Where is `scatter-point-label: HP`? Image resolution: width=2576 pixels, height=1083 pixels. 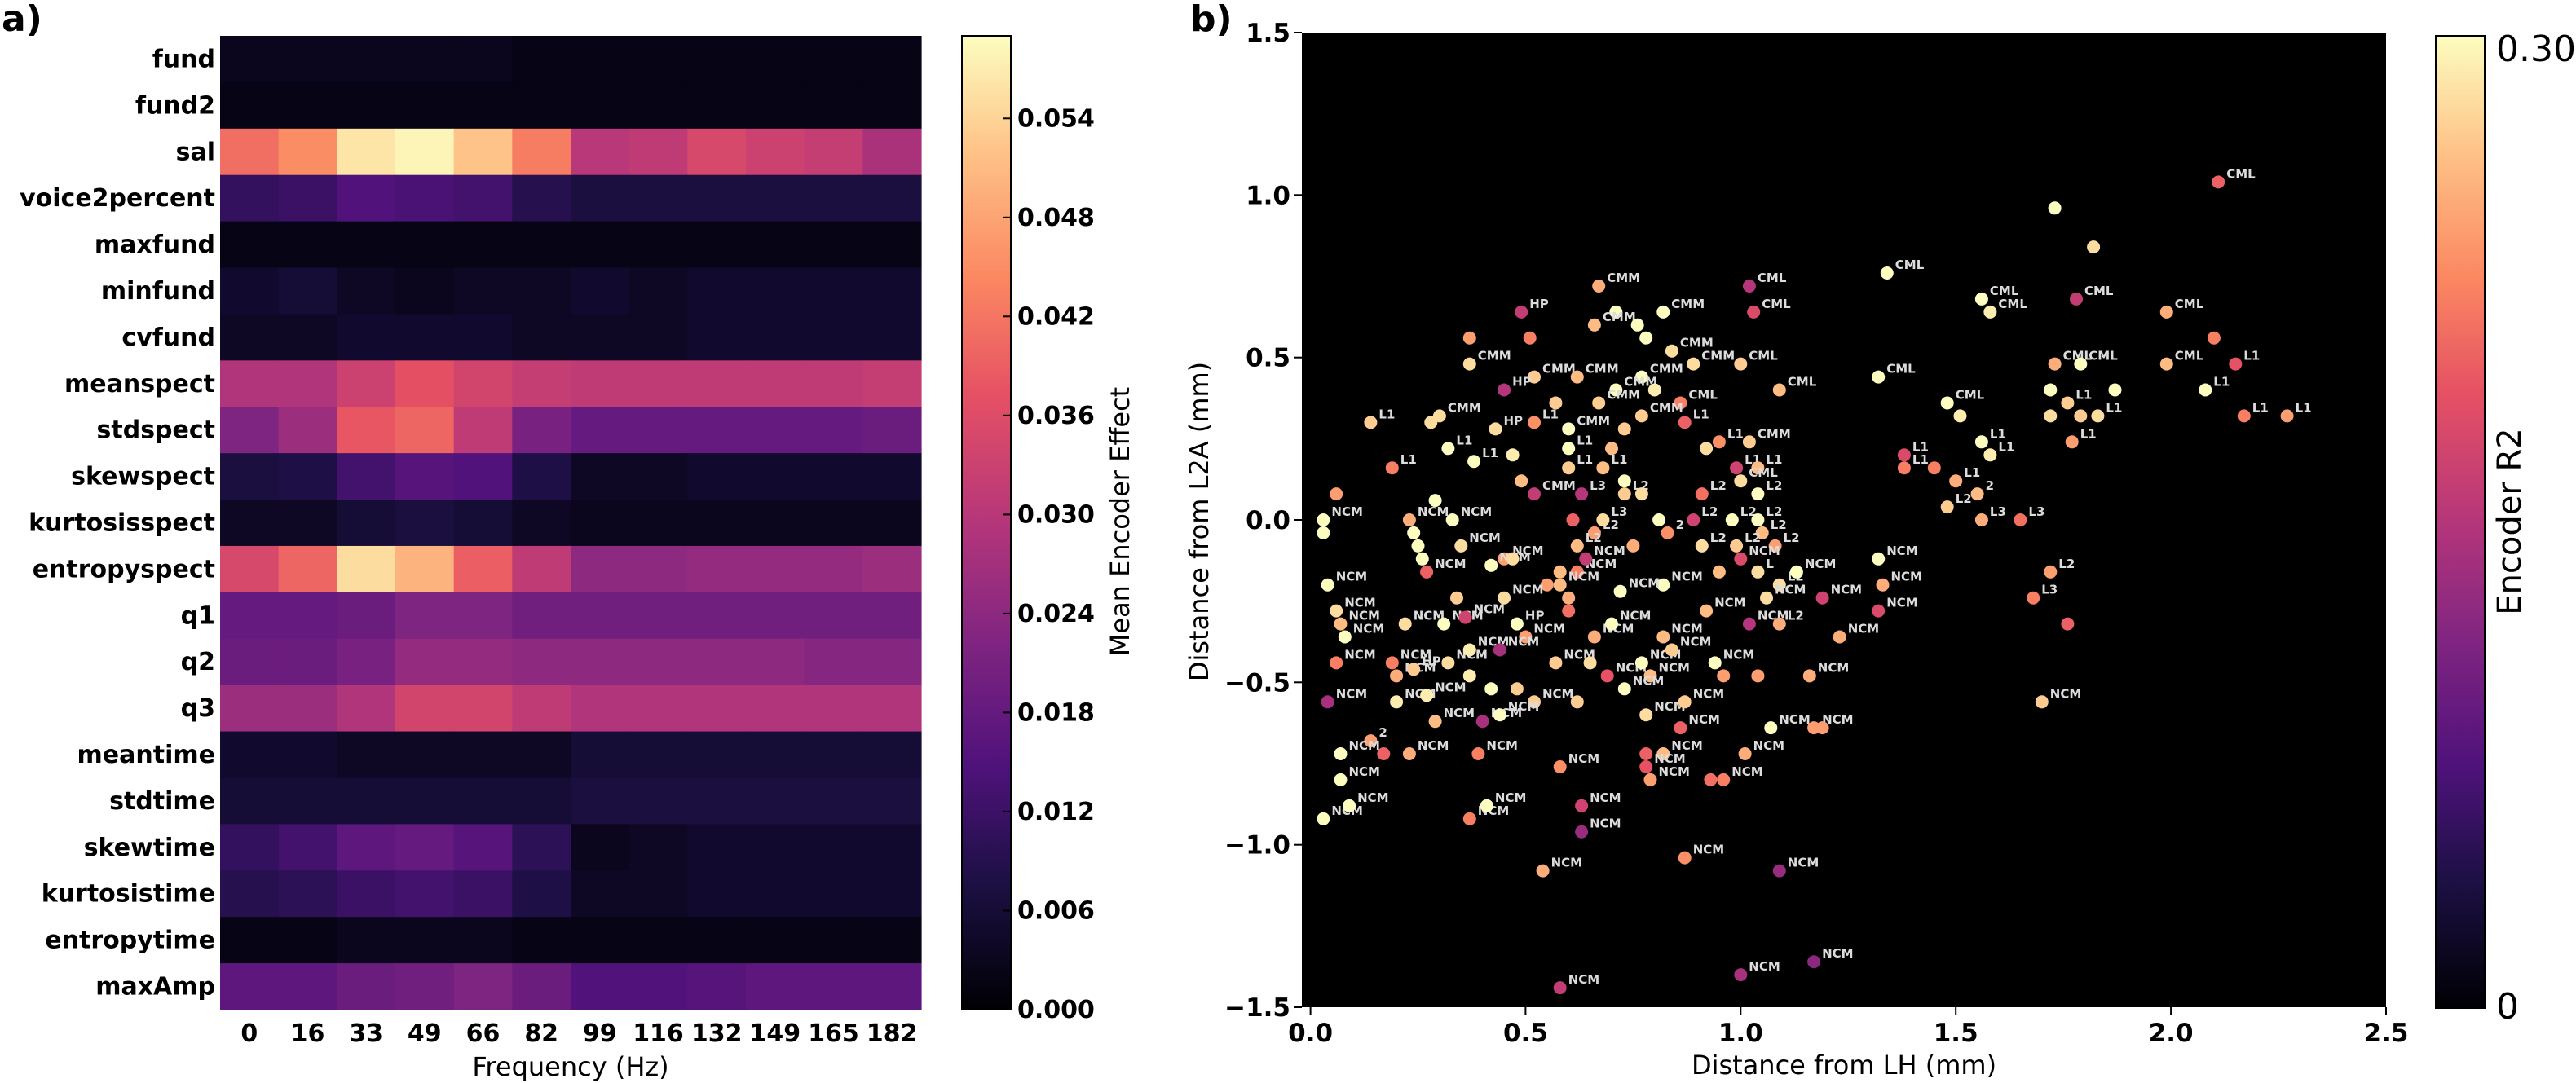
scatter-point-label: HP is located at coordinates (1539, 304).